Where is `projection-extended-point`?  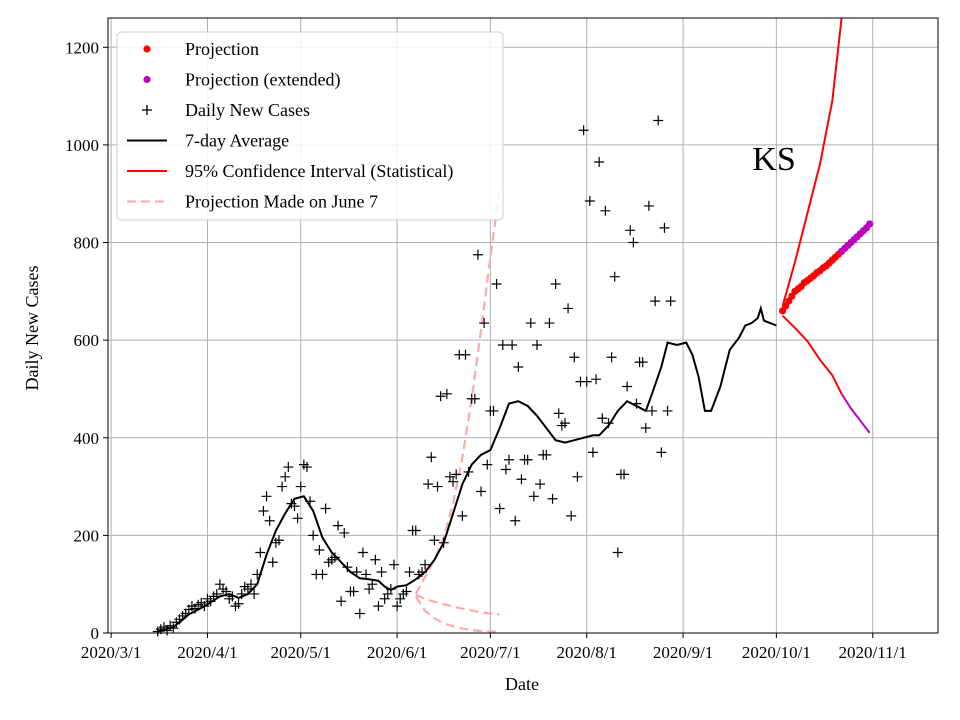
projection-extended-point is located at coordinates (870, 224).